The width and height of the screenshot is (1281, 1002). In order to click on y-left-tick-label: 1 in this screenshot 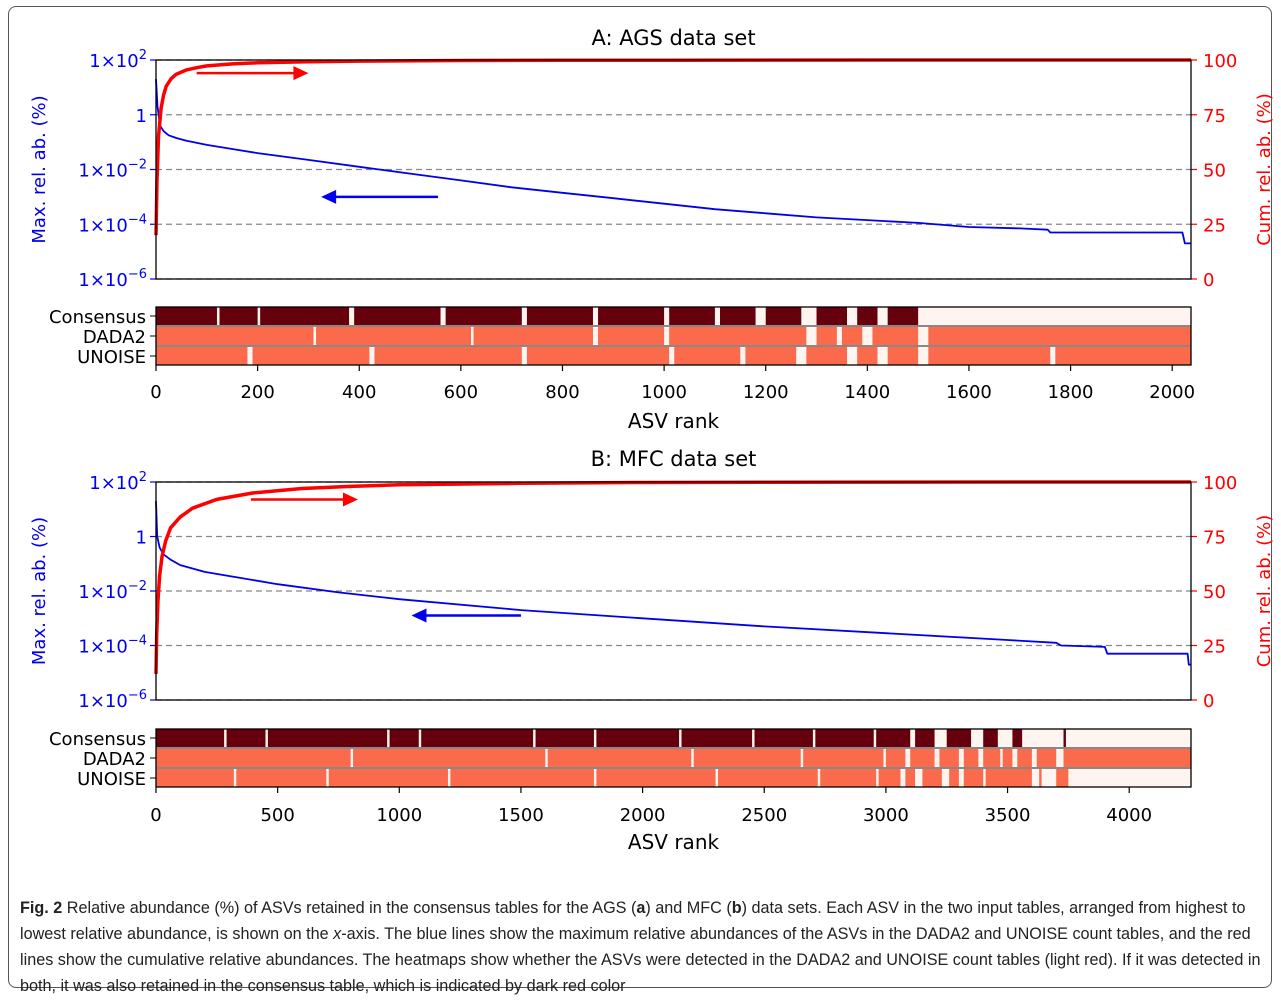, I will do `click(141, 538)`.